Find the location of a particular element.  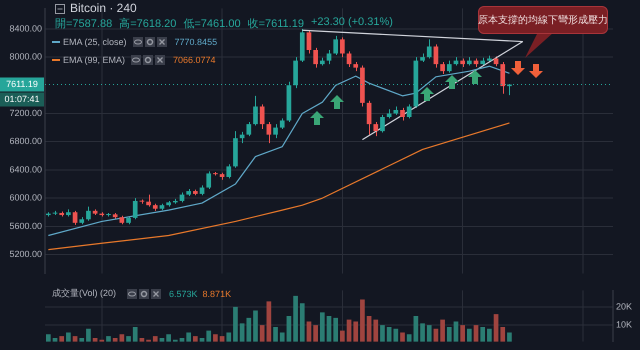

y-tick-label: 7200.00 is located at coordinates (25, 113).